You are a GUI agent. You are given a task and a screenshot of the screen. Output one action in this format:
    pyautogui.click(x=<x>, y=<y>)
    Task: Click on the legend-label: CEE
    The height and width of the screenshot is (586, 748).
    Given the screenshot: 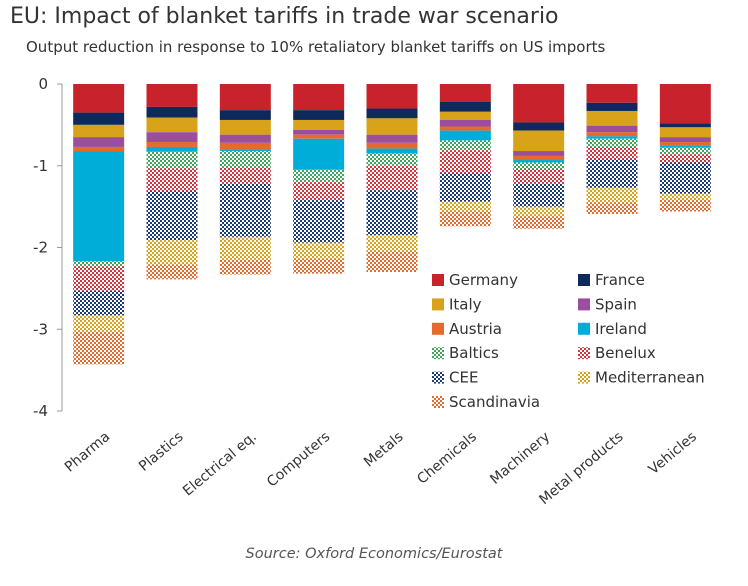 What is the action you would take?
    pyautogui.click(x=463, y=378)
    